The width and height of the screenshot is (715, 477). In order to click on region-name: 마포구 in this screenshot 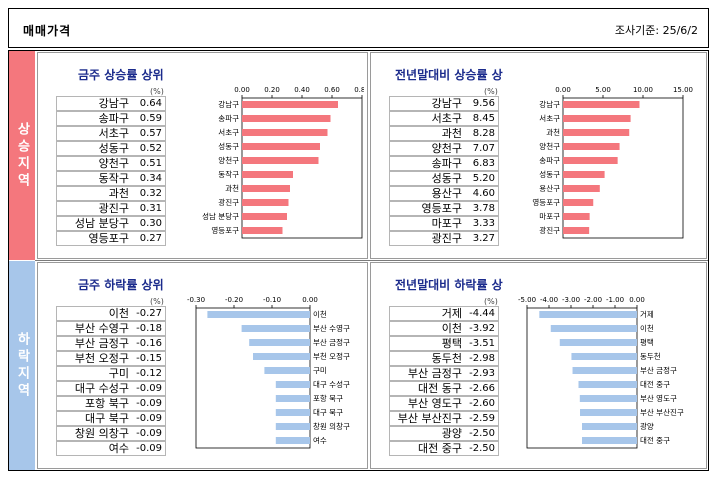, I will do `click(446, 223)`.